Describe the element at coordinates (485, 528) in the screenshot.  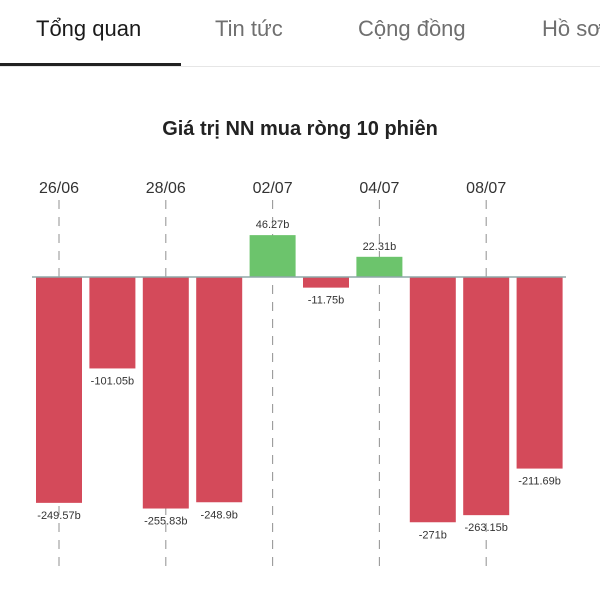
I see `data-label: -263.15b` at that location.